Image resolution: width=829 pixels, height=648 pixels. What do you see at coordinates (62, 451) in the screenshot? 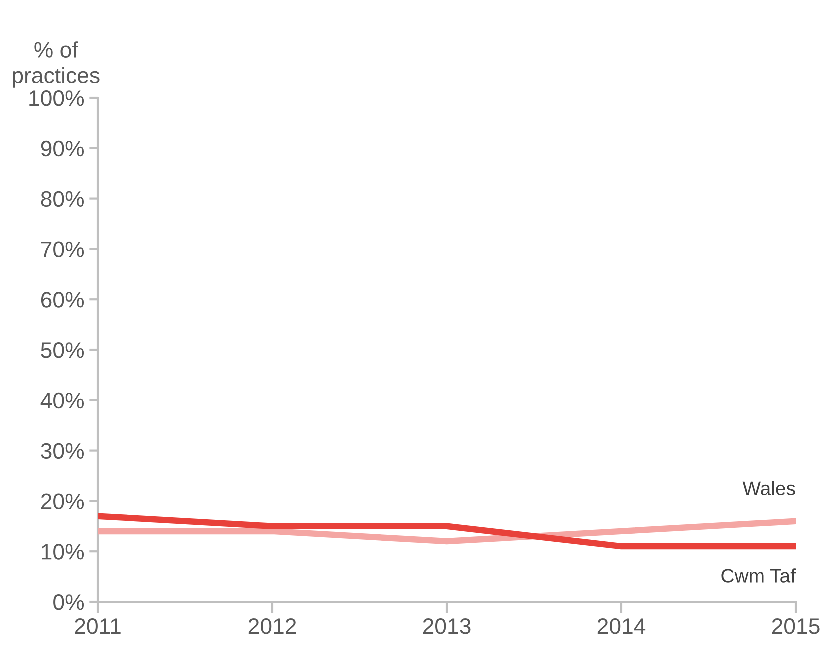
I see `y-tick-label: 30%` at bounding box center [62, 451].